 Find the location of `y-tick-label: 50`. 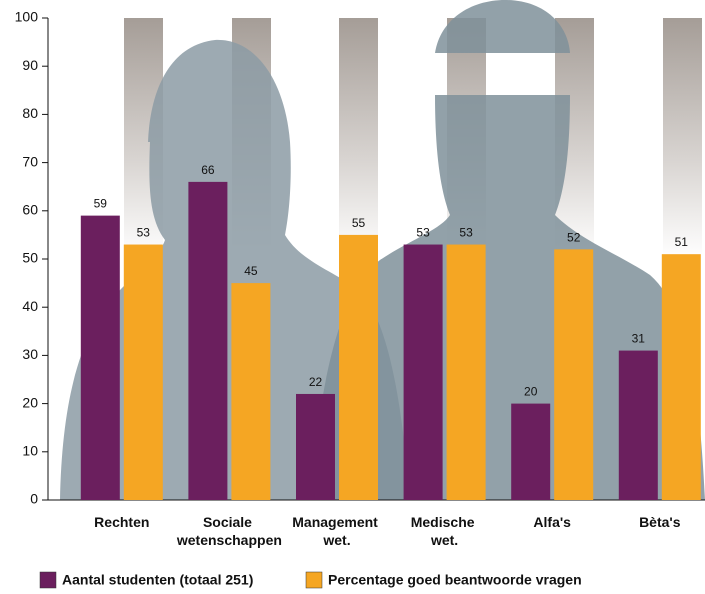

y-tick-label: 50 is located at coordinates (30, 258).